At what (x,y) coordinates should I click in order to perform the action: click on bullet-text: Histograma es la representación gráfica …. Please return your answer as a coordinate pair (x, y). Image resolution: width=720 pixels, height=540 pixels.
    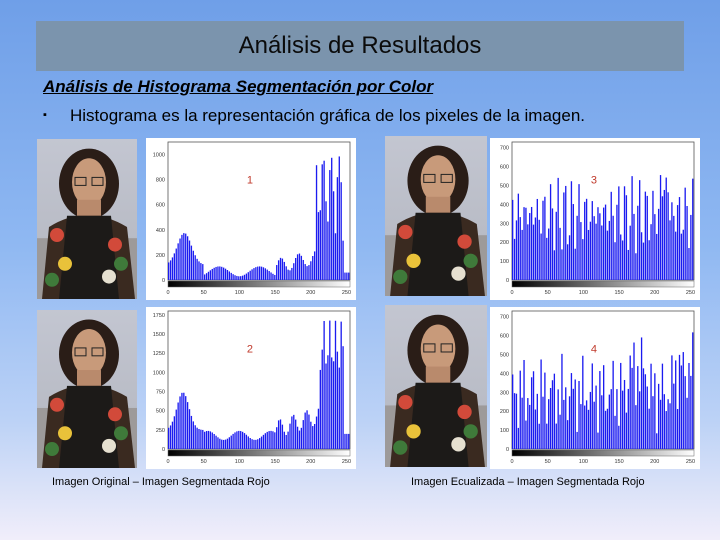
    Looking at the image, I should click on (327, 115).